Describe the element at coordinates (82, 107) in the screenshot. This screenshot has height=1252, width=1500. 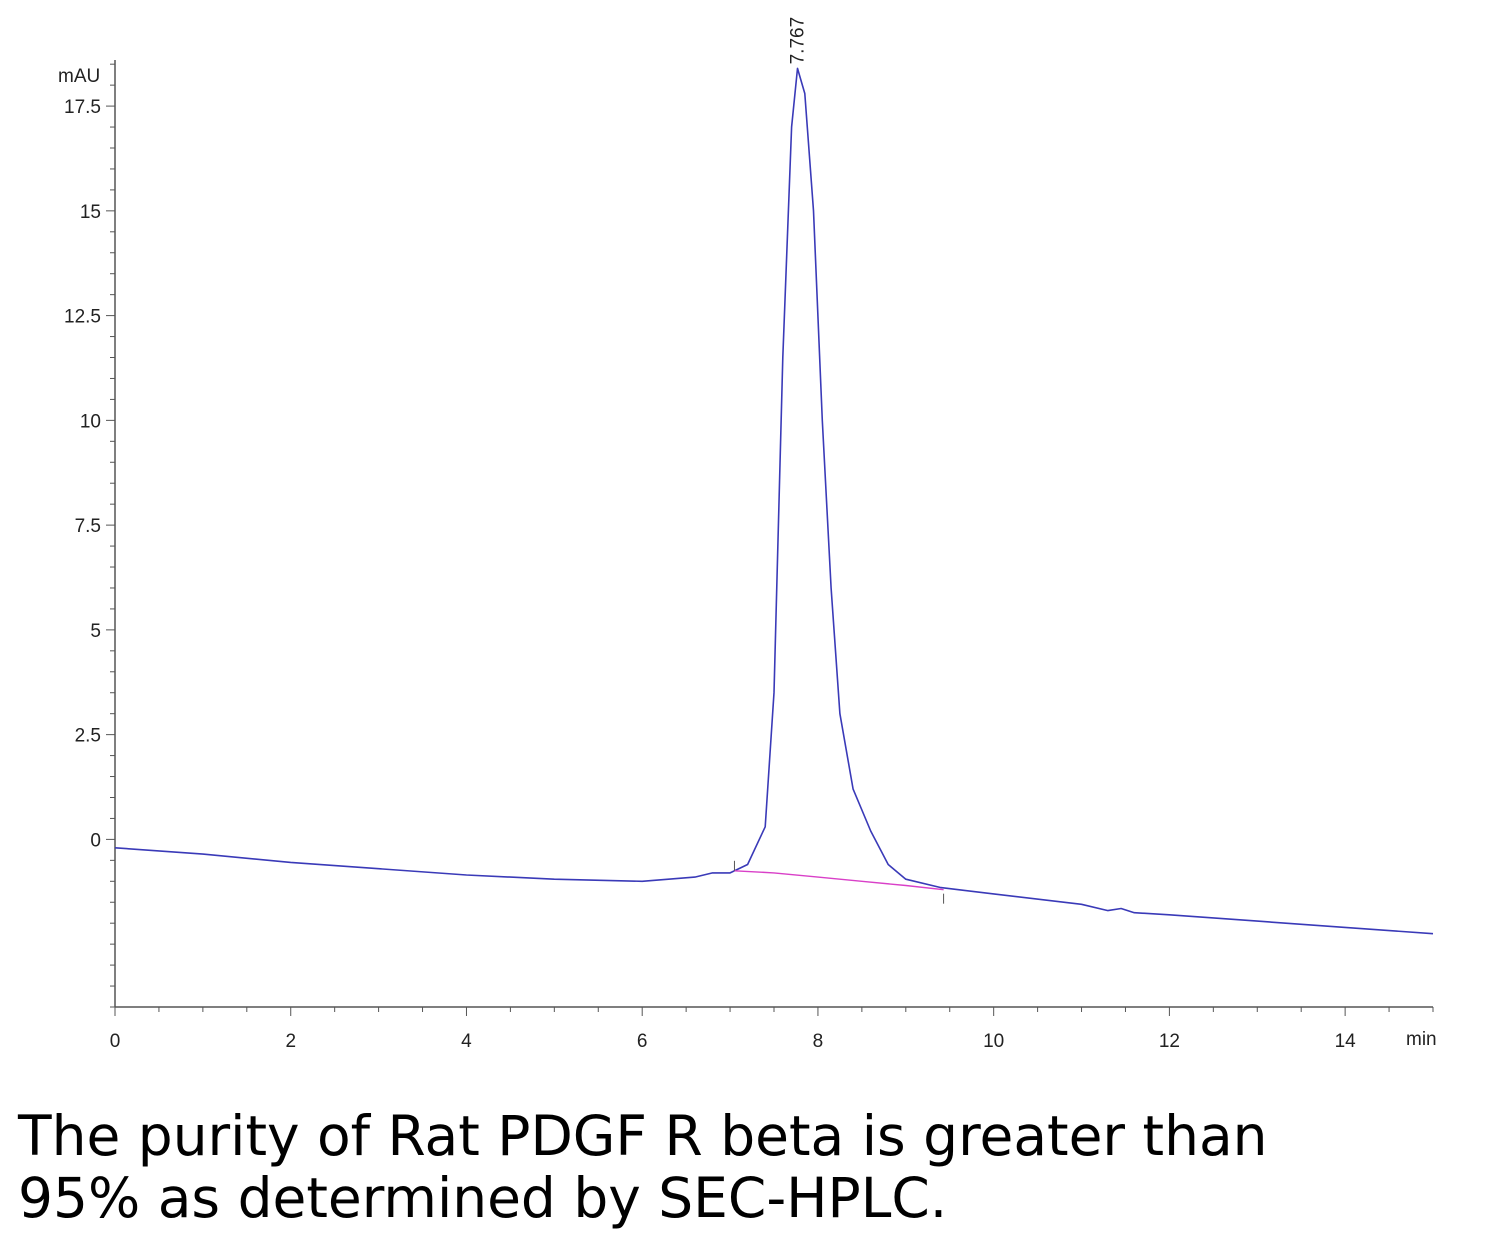
I see `y-tick-label: 17.5` at that location.